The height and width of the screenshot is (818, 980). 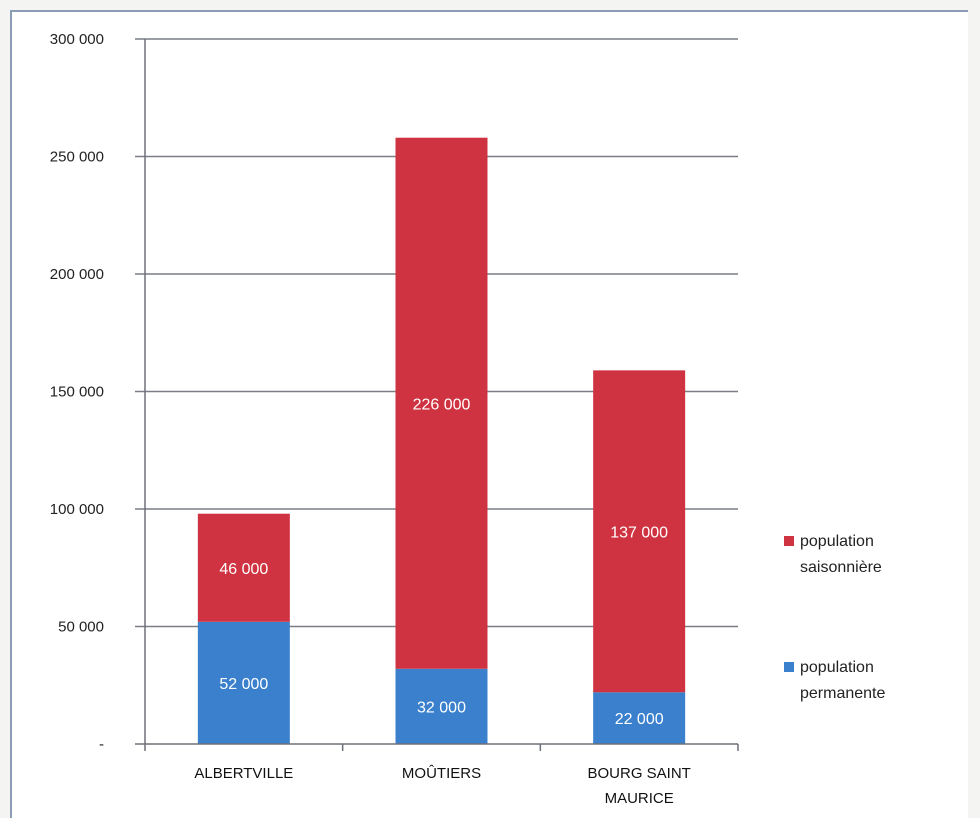 What do you see at coordinates (101, 744) in the screenshot?
I see `y-tick-label: -` at bounding box center [101, 744].